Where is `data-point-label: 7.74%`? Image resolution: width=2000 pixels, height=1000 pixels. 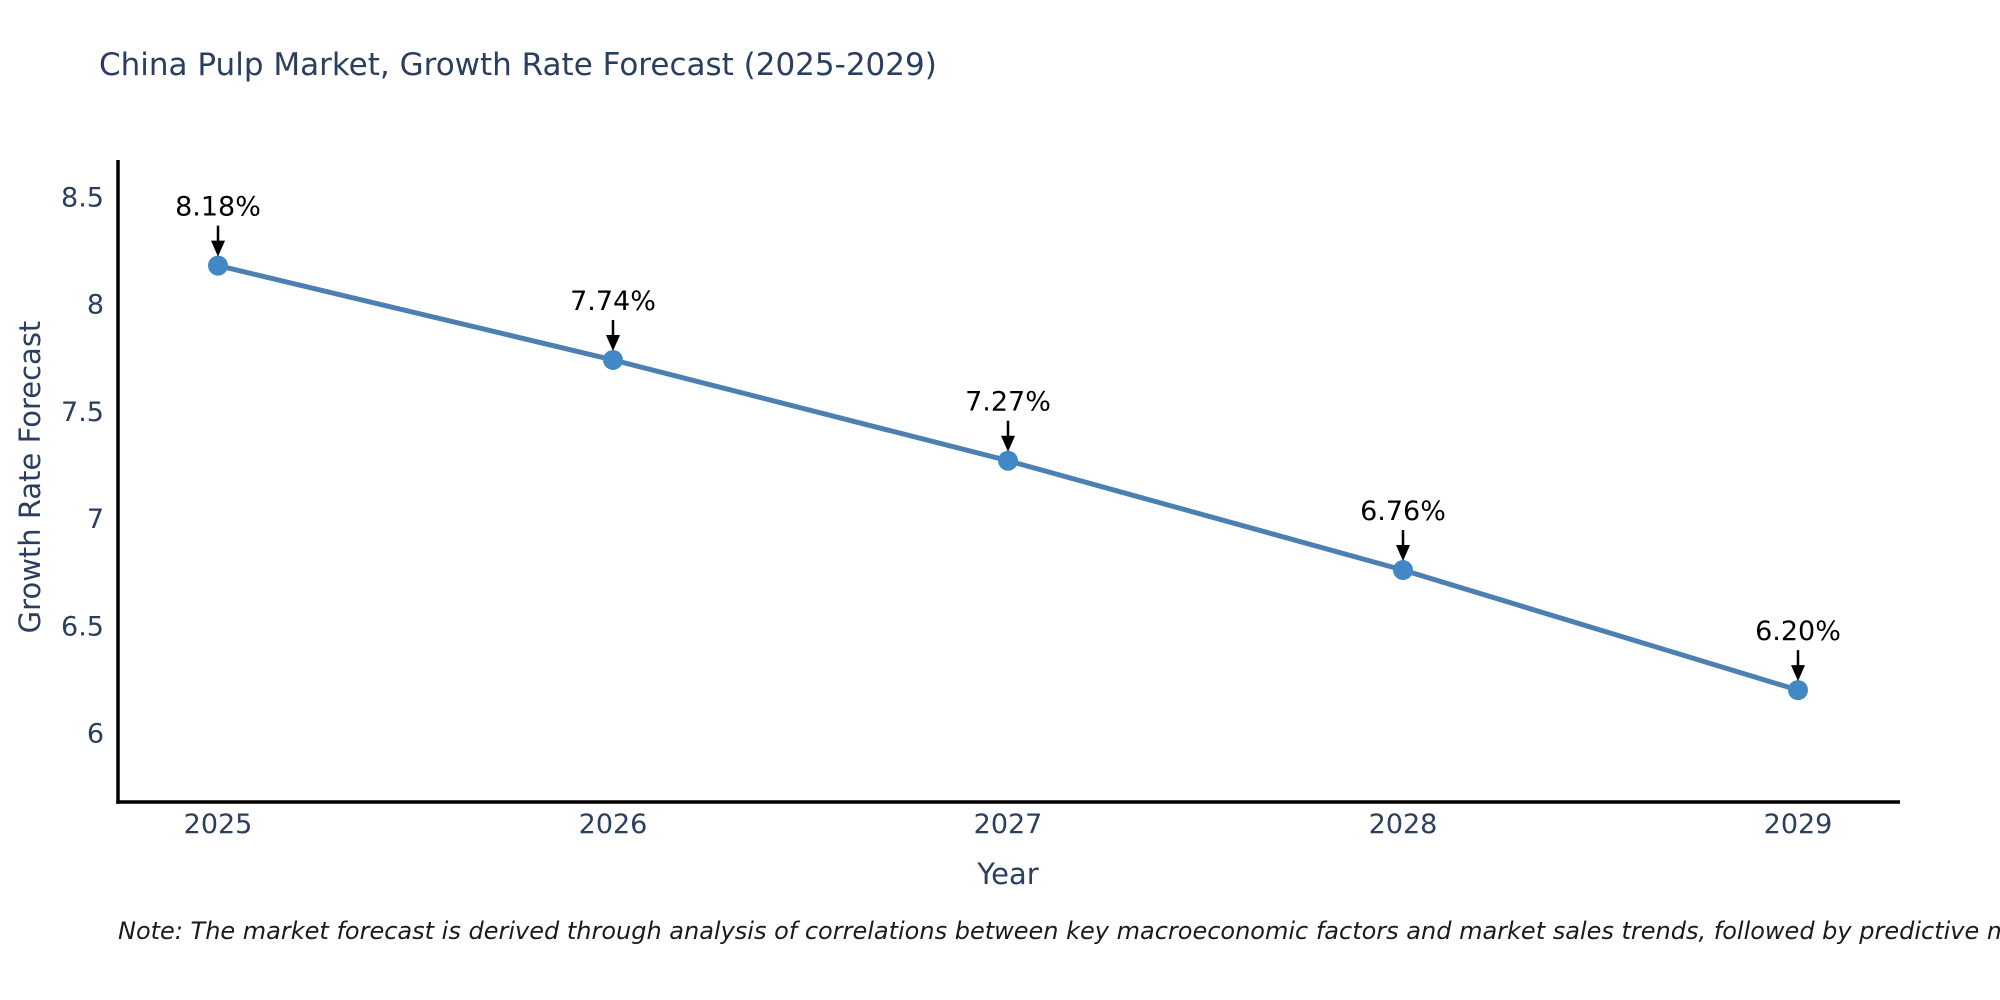 data-point-label: 7.74% is located at coordinates (613, 301).